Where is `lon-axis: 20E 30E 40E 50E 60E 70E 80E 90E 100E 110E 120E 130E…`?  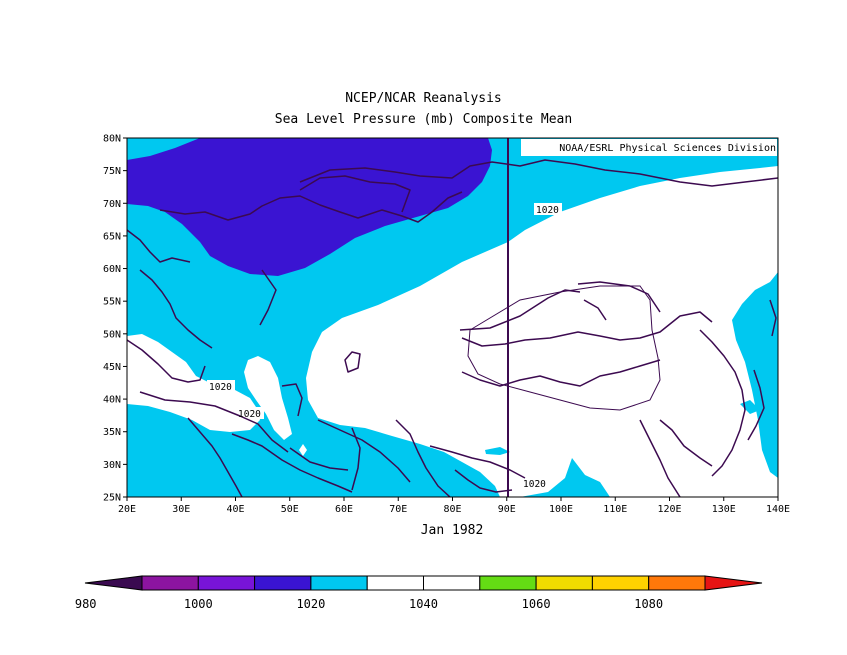 lon-axis: 20E 30E 40E 50E 60E 70E 80E 90E 100E 110E 120E 130E… is located at coordinates (454, 506).